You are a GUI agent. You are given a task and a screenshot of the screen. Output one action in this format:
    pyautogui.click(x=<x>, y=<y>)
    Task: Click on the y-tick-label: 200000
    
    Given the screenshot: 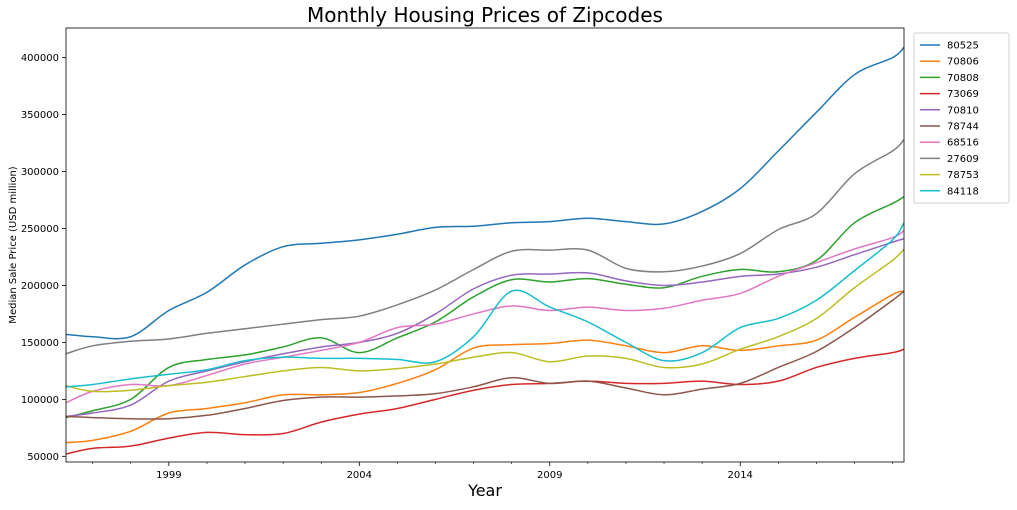 What is the action you would take?
    pyautogui.click(x=40, y=286)
    